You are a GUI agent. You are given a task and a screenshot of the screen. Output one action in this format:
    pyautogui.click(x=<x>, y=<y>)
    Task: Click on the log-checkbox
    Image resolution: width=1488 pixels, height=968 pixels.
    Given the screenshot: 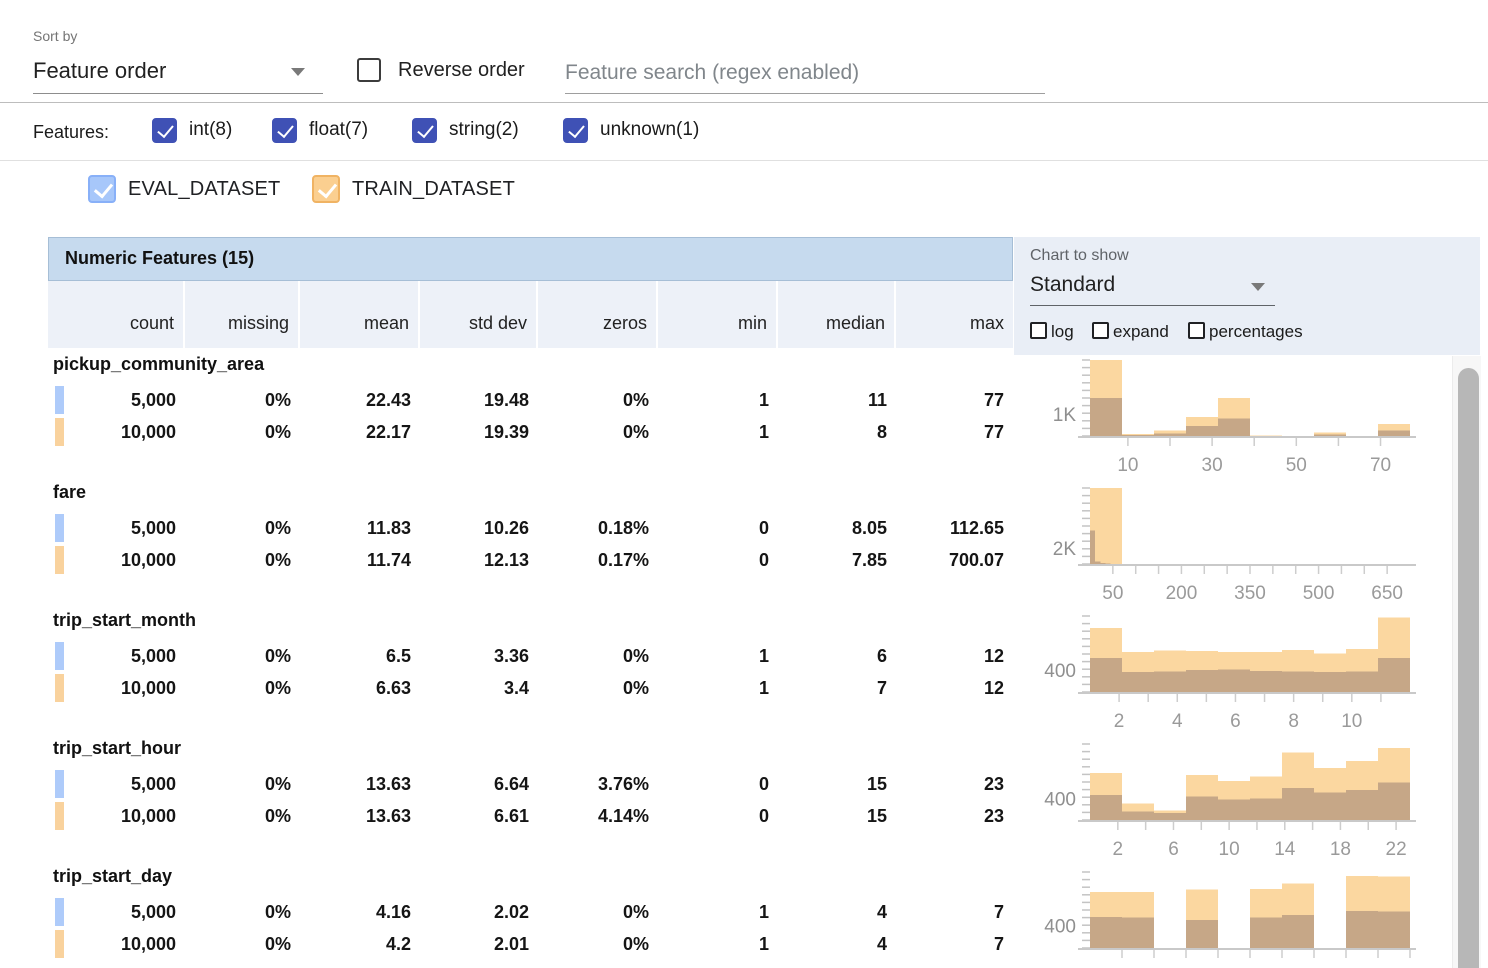 What is the action you would take?
    pyautogui.click(x=1038, y=331)
    